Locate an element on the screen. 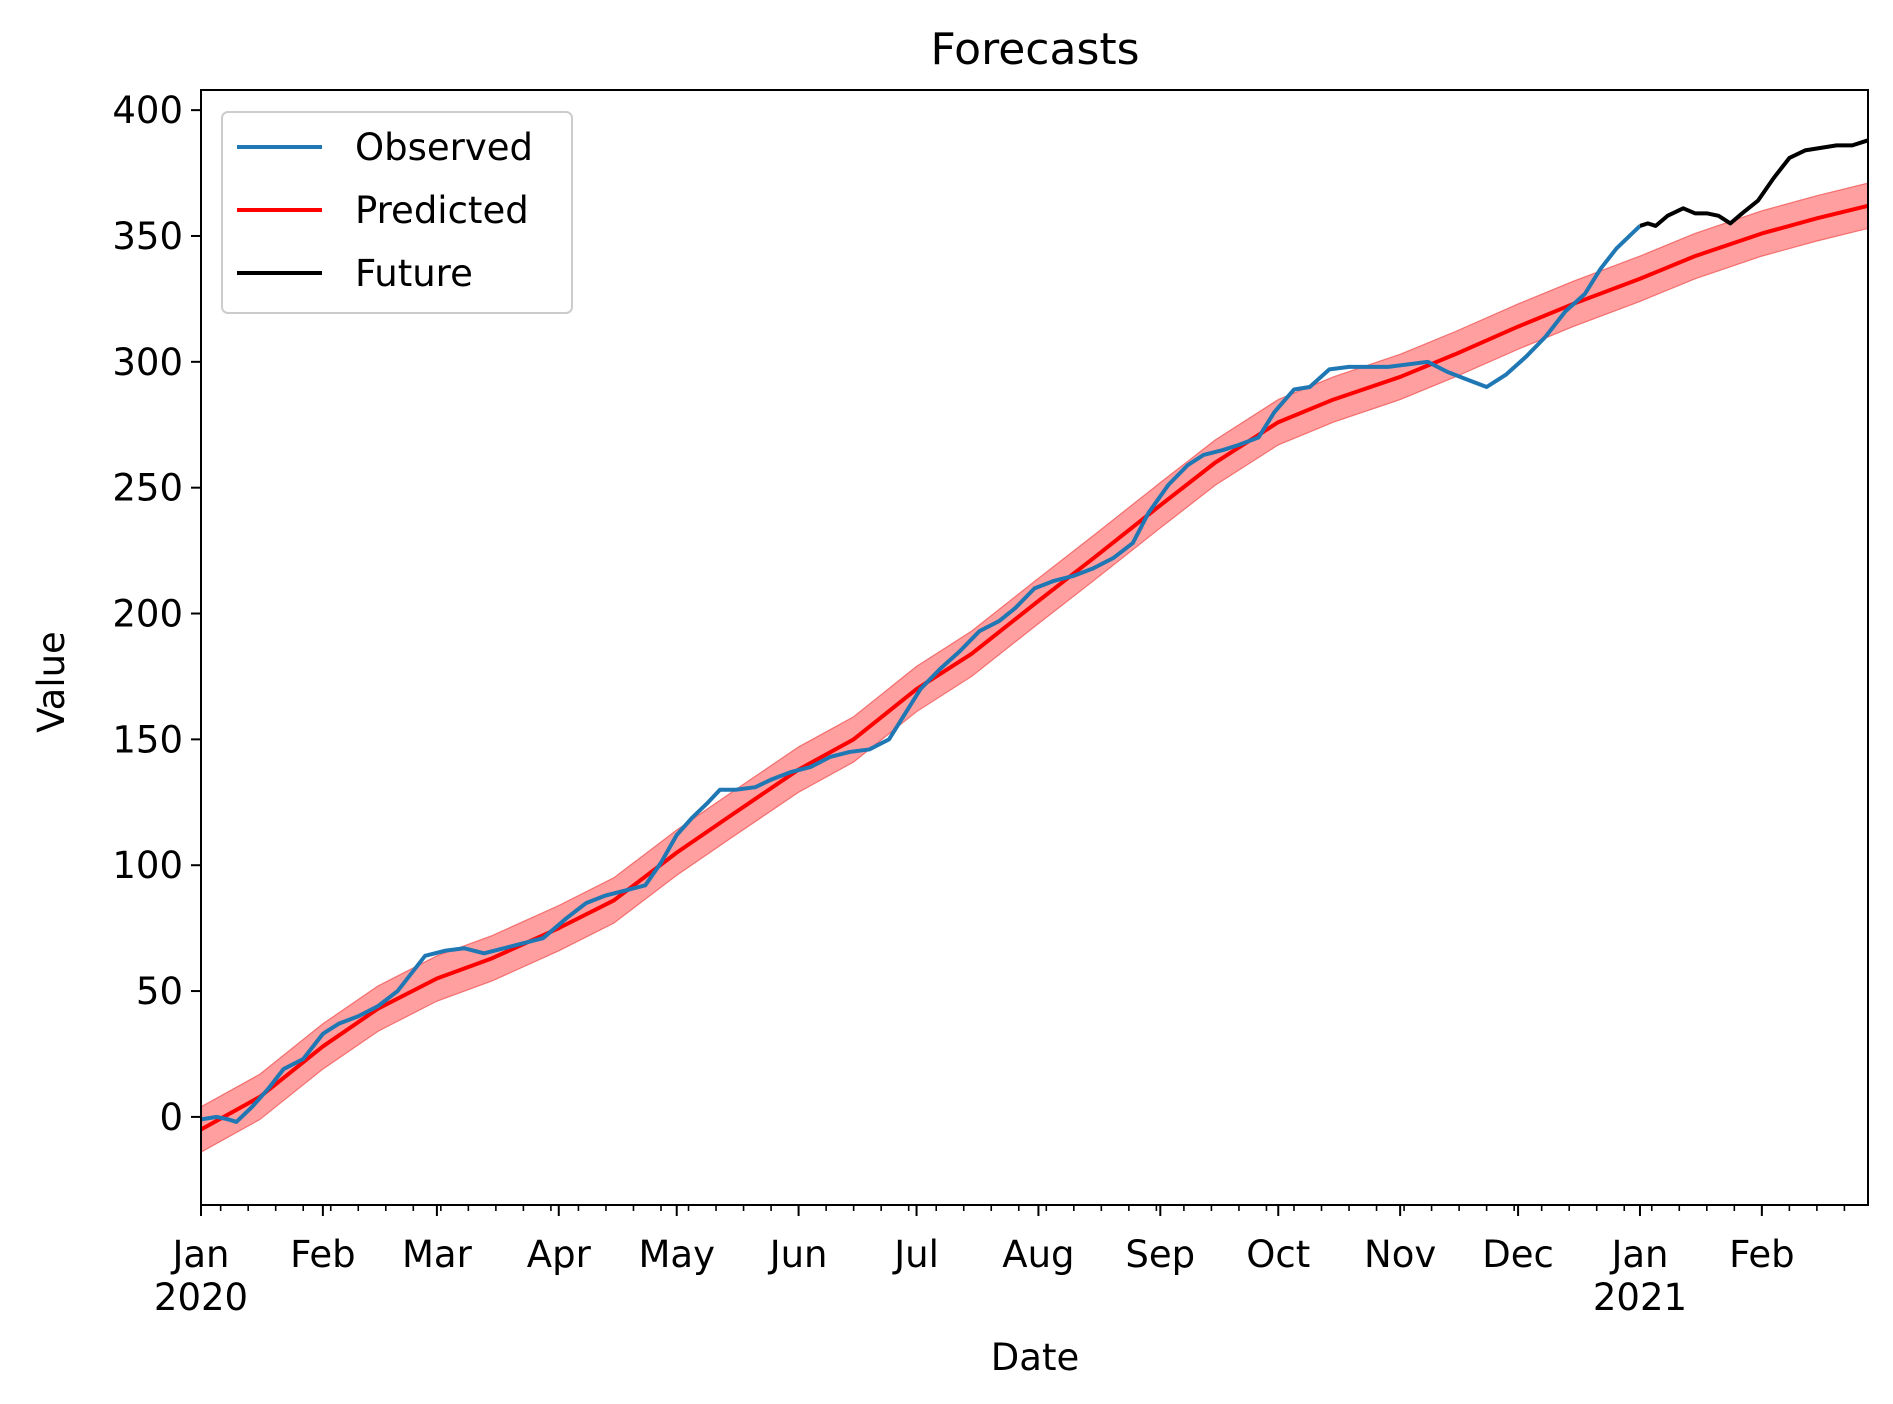  x-tick-label: Jul is located at coordinates (915, 1254).